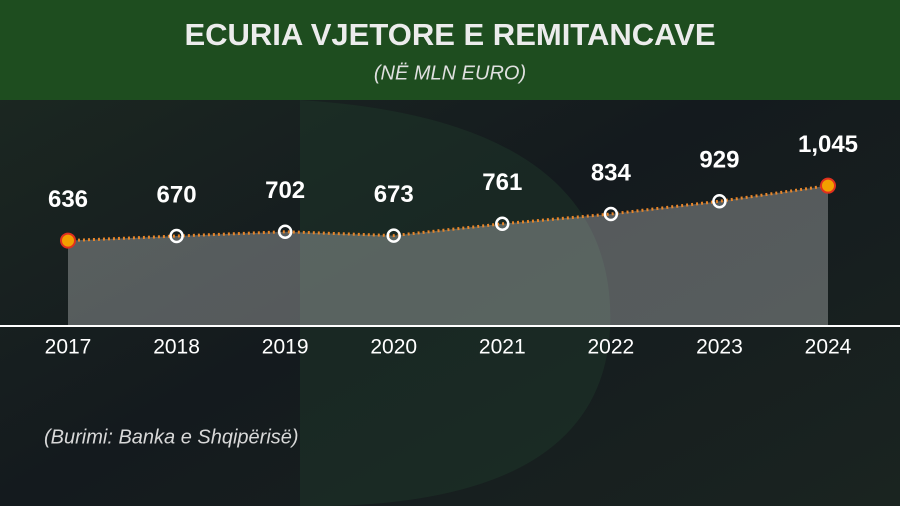 The height and width of the screenshot is (506, 900). I want to click on x-tick-label: 2017, so click(68, 347).